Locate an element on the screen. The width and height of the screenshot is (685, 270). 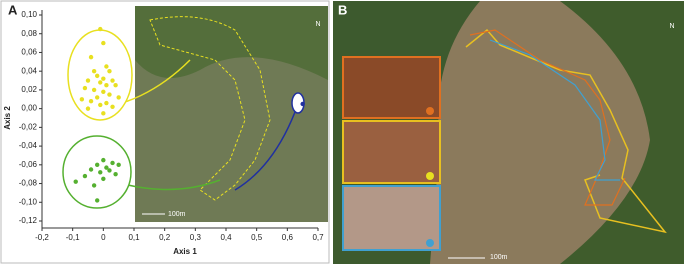
y-tick-label: -0,10 is located at coordinates (28, 201).